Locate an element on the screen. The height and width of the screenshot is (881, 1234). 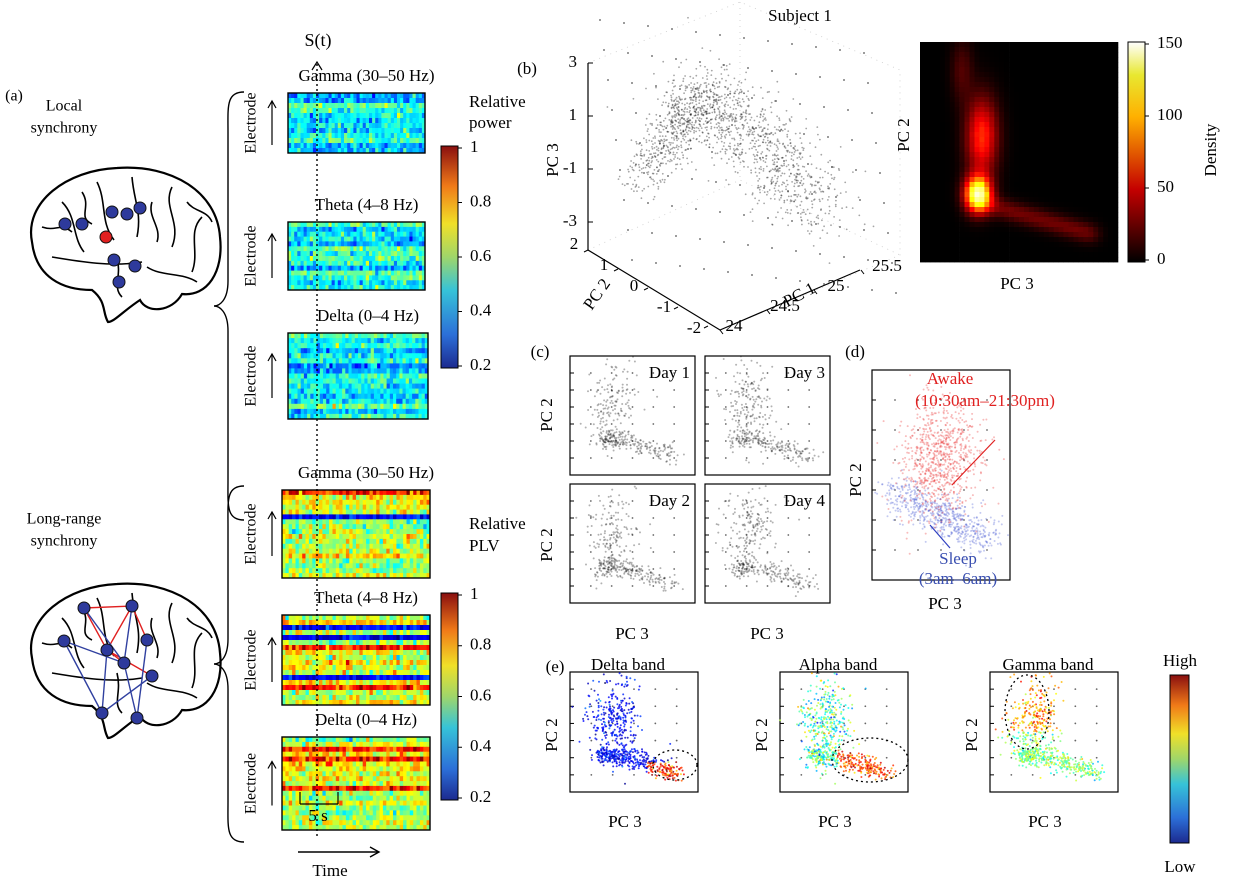
label: Gamma (30–50 Hz) is located at coordinates (366, 472).